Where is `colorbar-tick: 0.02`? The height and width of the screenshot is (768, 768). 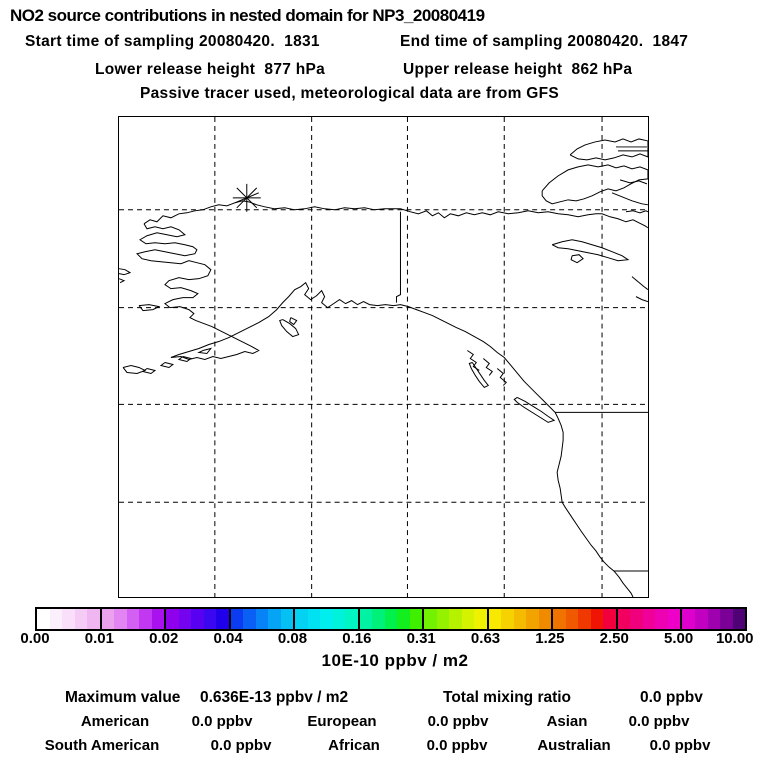
colorbar-tick: 0.02 is located at coordinates (164, 638).